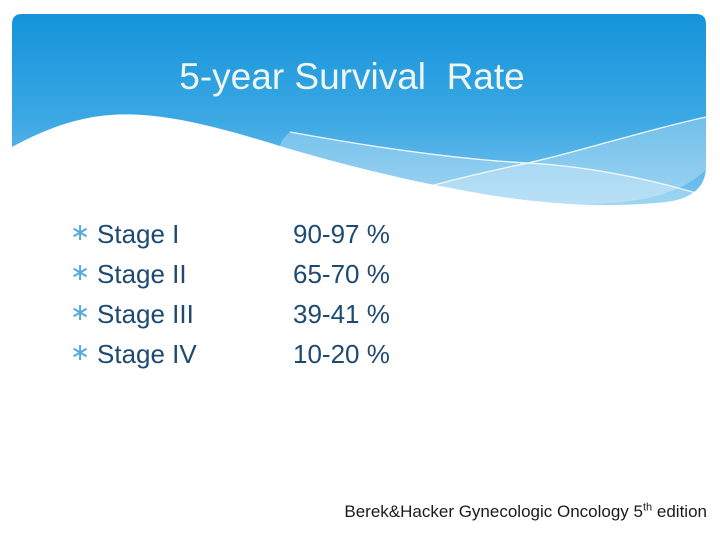 The height and width of the screenshot is (540, 720). I want to click on survival-value: 65-70 %, so click(341, 274).